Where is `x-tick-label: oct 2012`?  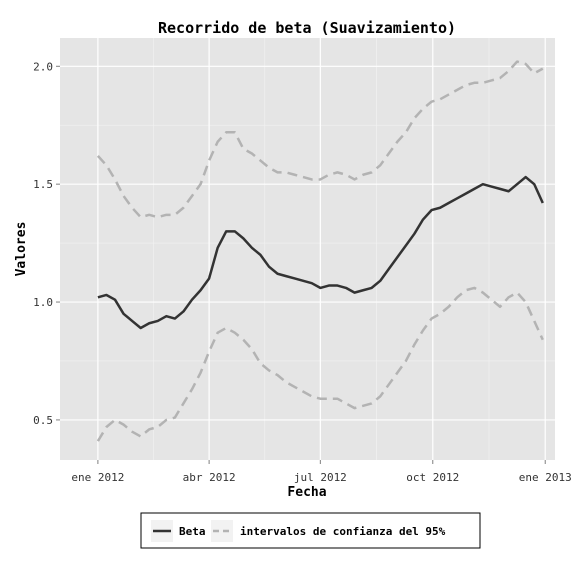
x-tick-label: oct 2012 is located at coordinates (432, 477).